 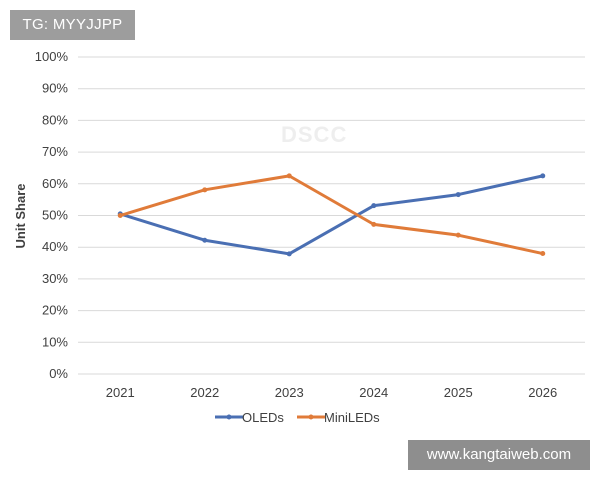 I want to click on x-tick-label: 2026, so click(x=542, y=392).